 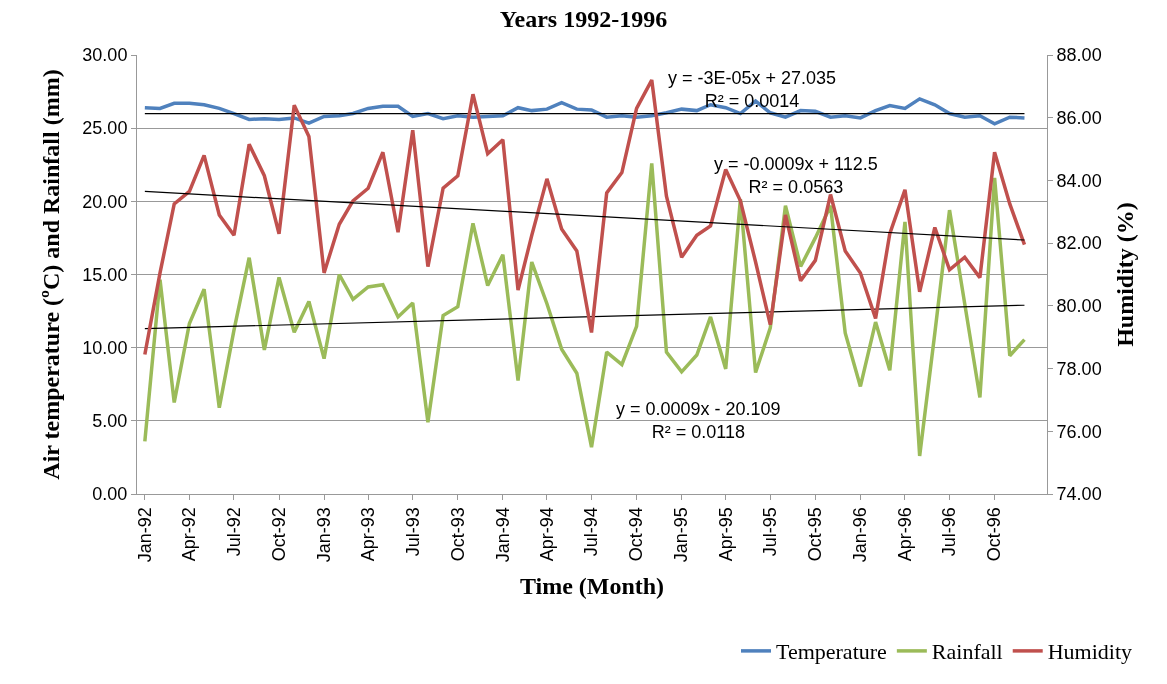 I want to click on x-tick-label: Apr-96, so click(x=904, y=534).